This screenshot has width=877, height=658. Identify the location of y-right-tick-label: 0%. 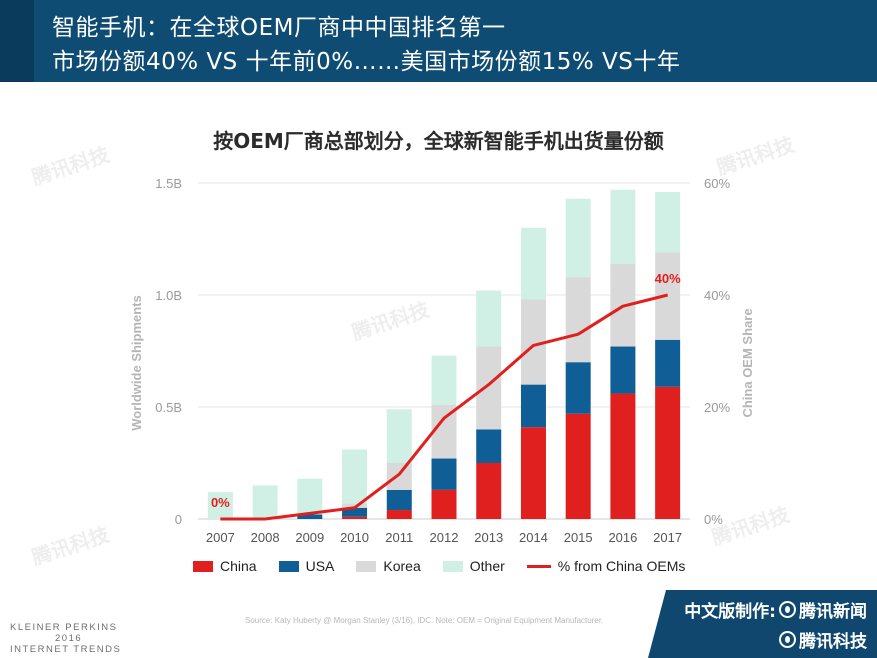
(713, 519).